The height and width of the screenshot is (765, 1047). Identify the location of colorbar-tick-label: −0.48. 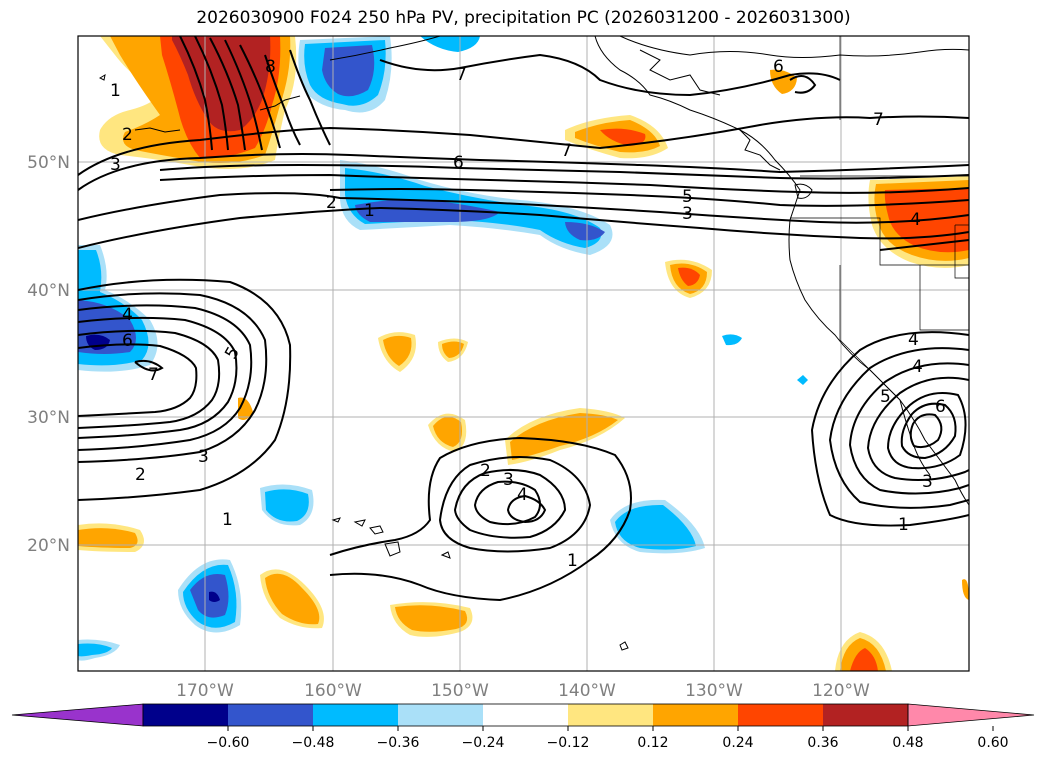
(313, 743).